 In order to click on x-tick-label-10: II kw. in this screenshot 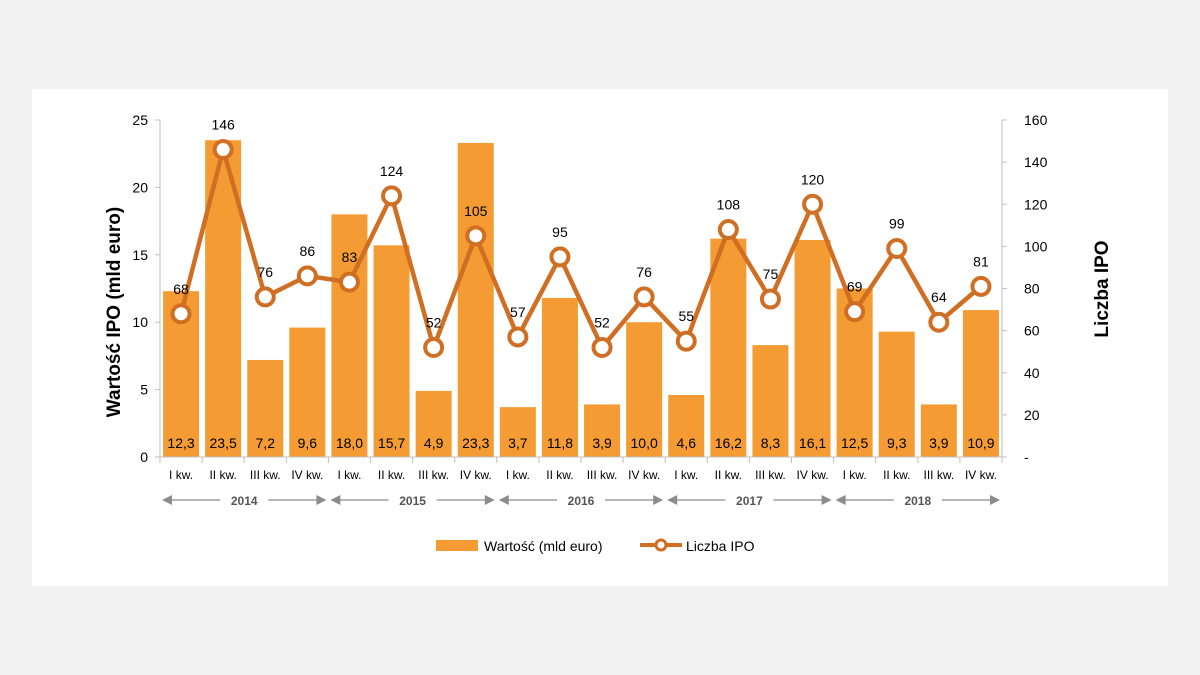, I will do `click(559, 475)`.